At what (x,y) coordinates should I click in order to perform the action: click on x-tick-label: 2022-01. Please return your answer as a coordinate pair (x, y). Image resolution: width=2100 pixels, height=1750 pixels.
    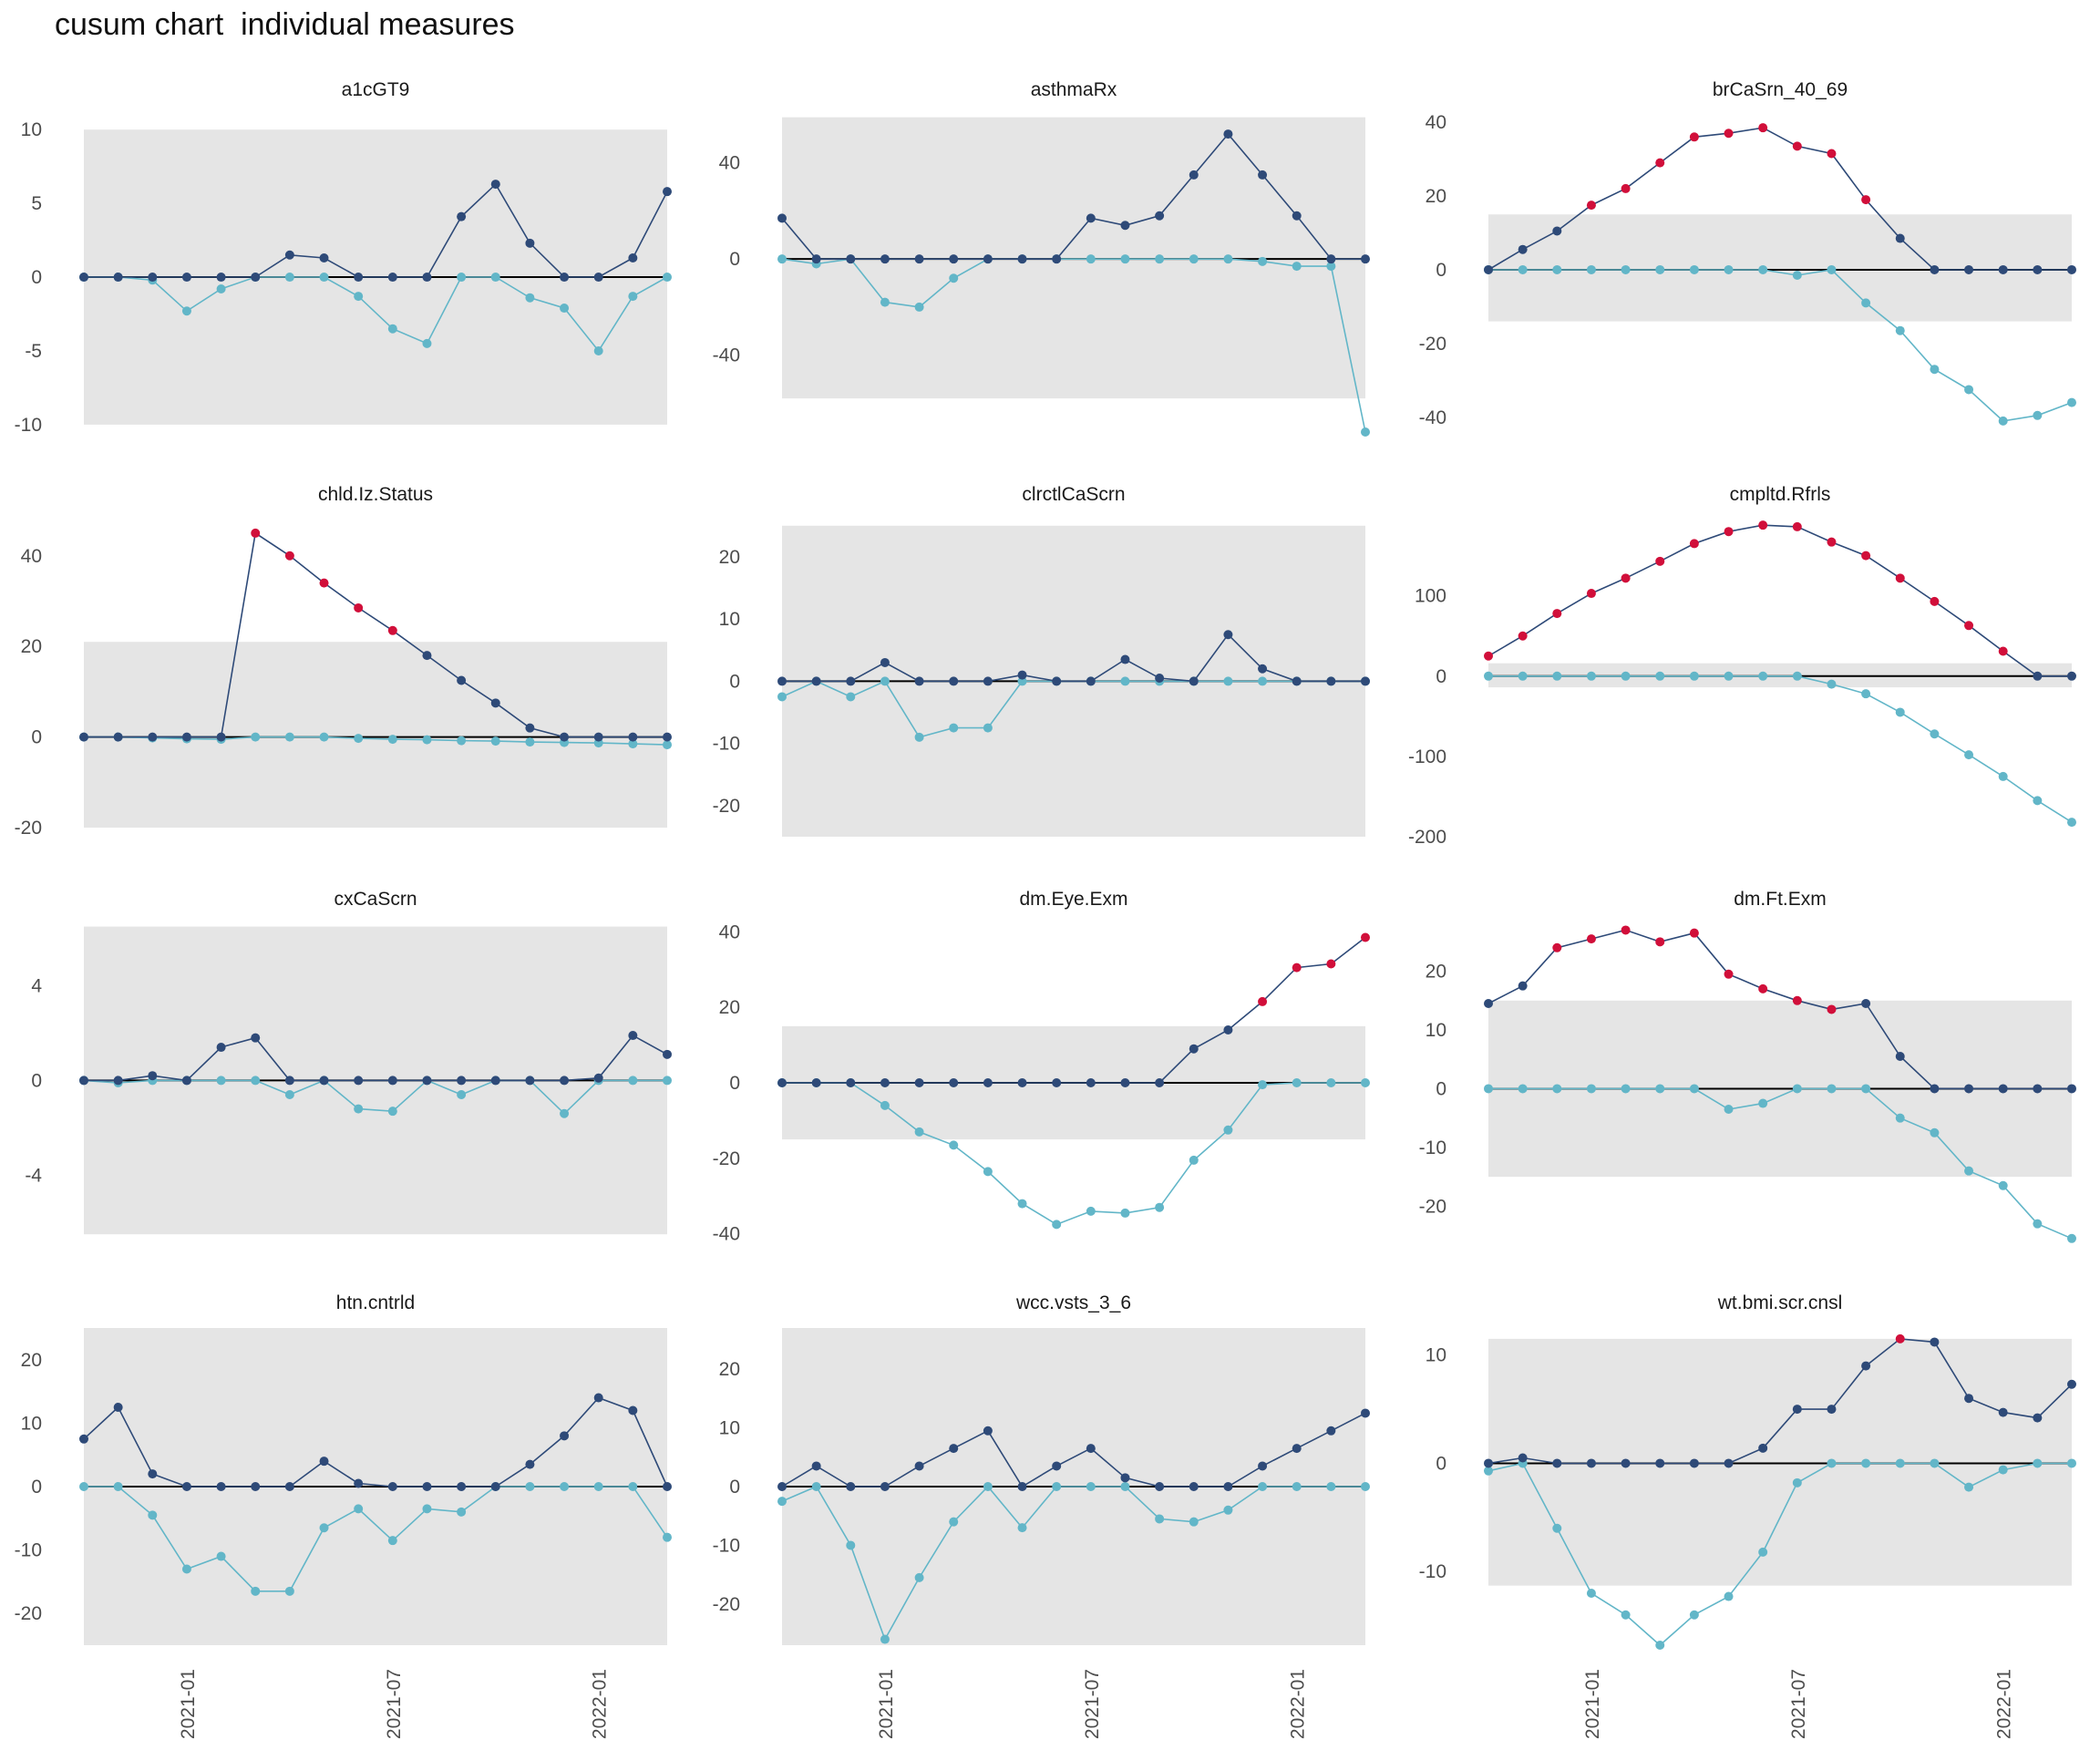
    Looking at the image, I should click on (1299, 1704).